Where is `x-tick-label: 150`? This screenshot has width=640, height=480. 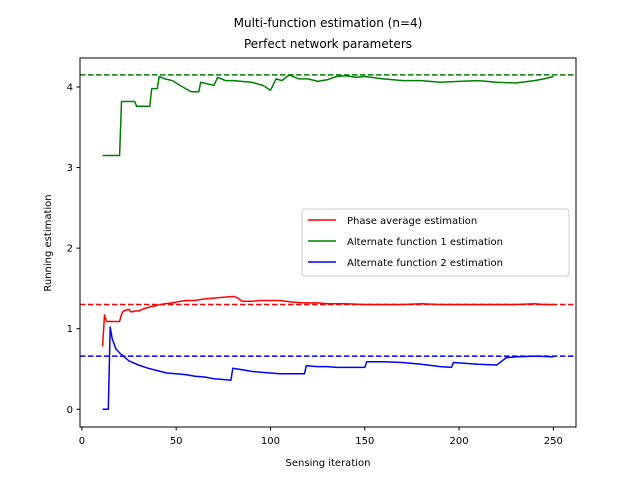 x-tick-label: 150 is located at coordinates (364, 441).